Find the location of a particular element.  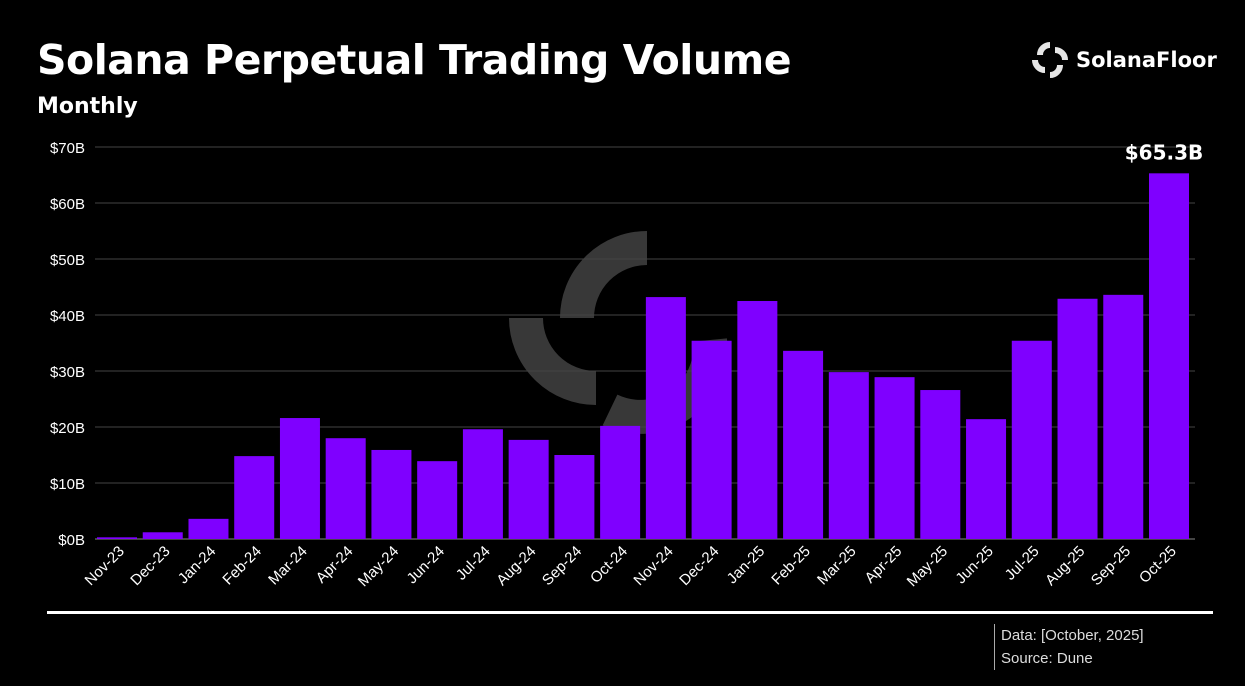

x-tick-label: Nov-23 is located at coordinates (105, 566).